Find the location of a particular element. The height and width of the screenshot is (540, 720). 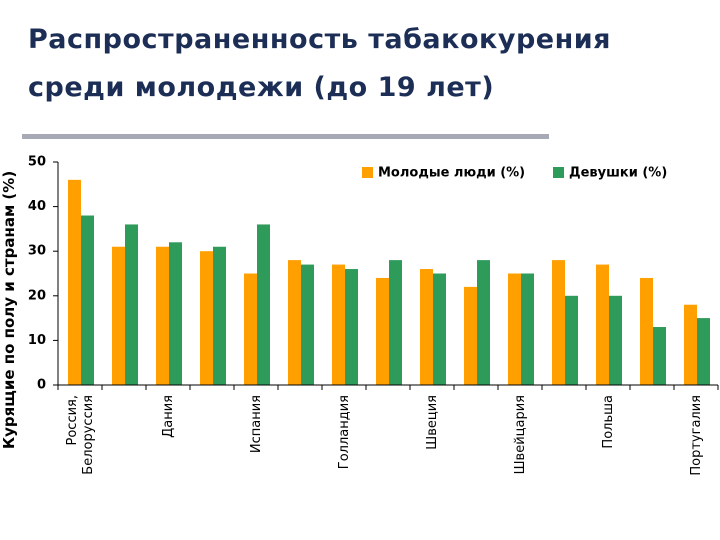

y-axis-ticks: 0 10 20 30 40 50 is located at coordinates (43, 274).